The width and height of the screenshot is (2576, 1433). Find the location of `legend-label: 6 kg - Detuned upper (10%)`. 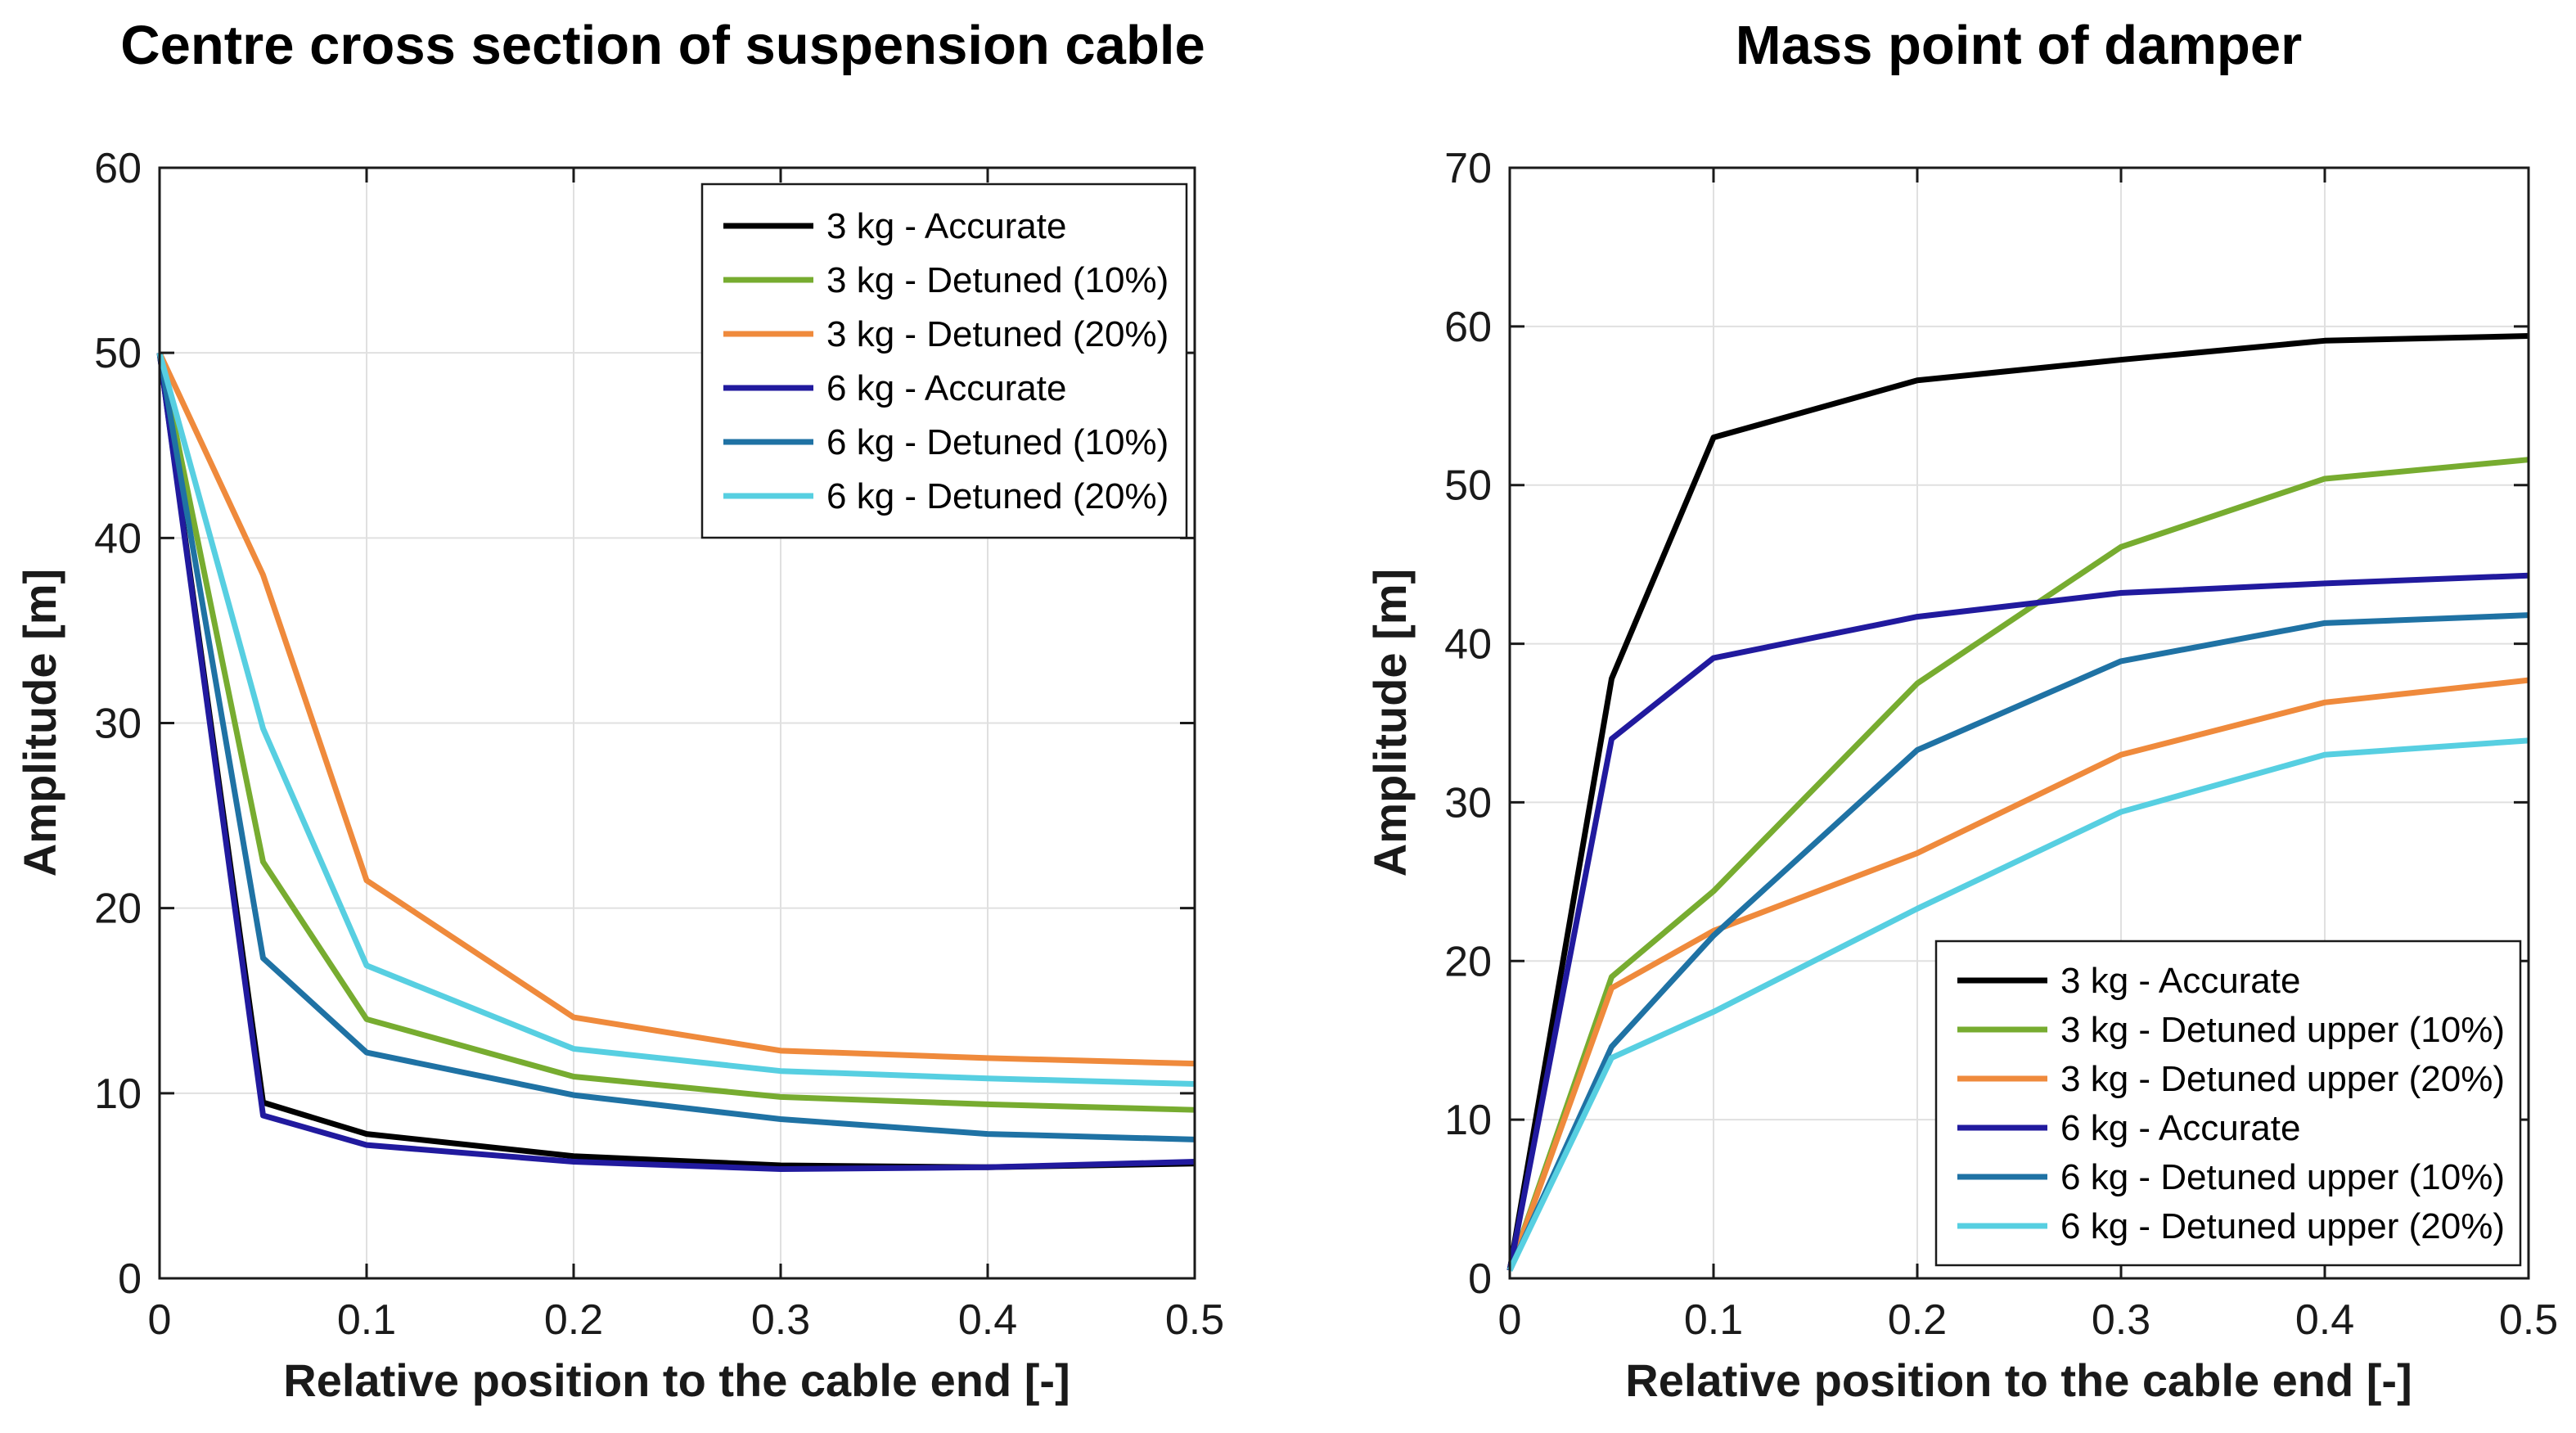

legend-label: 6 kg - Detuned upper (10%) is located at coordinates (2282, 1177).